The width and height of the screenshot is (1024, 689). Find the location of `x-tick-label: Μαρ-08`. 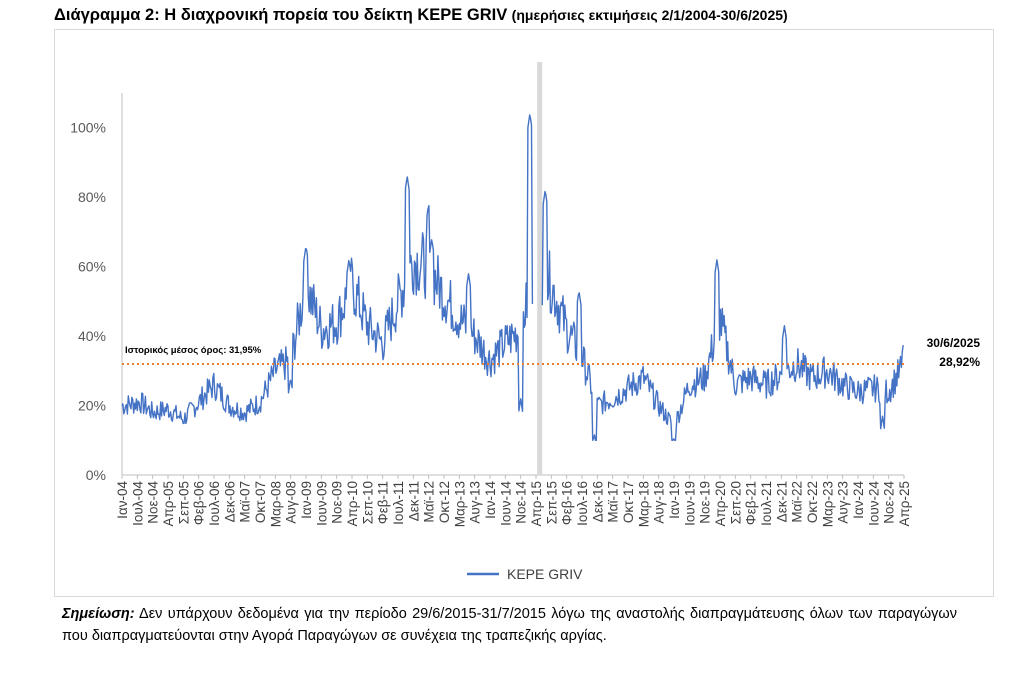

x-tick-label: Μαρ-08 is located at coordinates (275, 504).